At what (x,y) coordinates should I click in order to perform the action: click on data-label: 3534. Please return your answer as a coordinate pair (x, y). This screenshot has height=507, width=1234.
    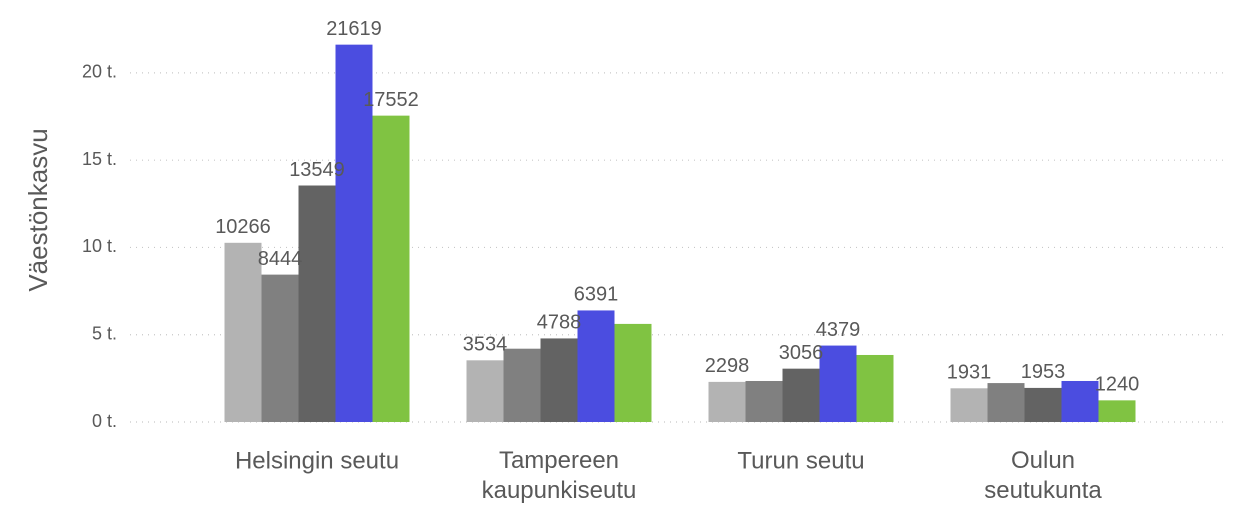
    Looking at the image, I should click on (485, 345).